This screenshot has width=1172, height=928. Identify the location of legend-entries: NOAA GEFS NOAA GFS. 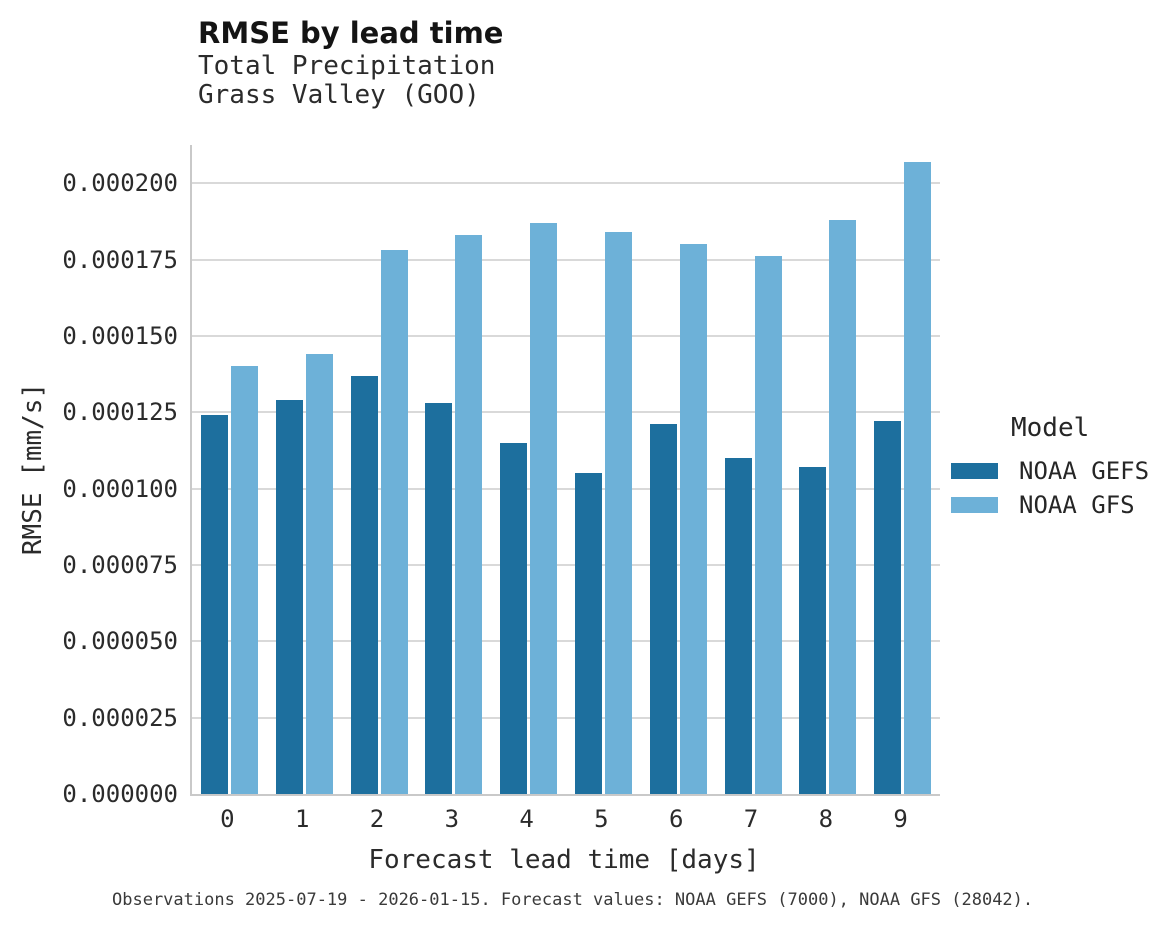
(1050, 488).